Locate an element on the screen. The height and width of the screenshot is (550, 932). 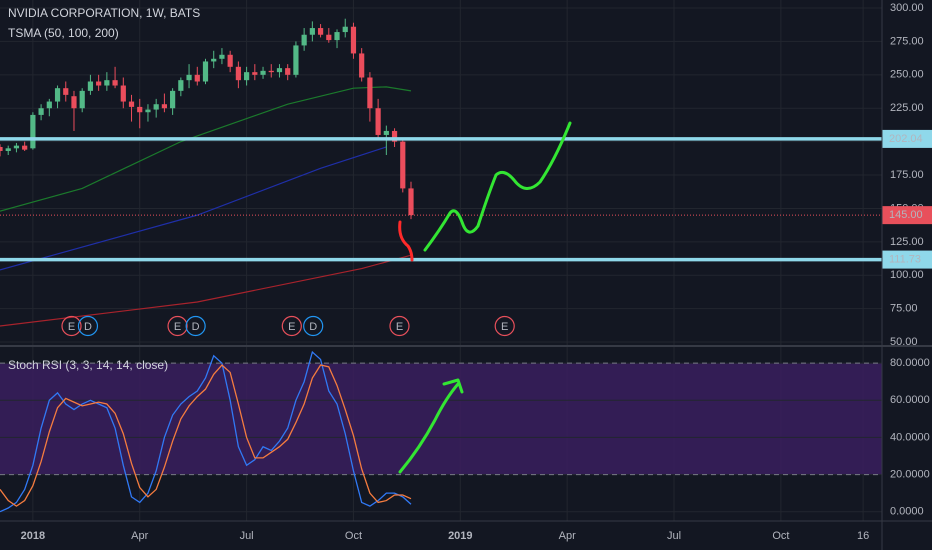
y-tick-label: 125.00 is located at coordinates (907, 242).